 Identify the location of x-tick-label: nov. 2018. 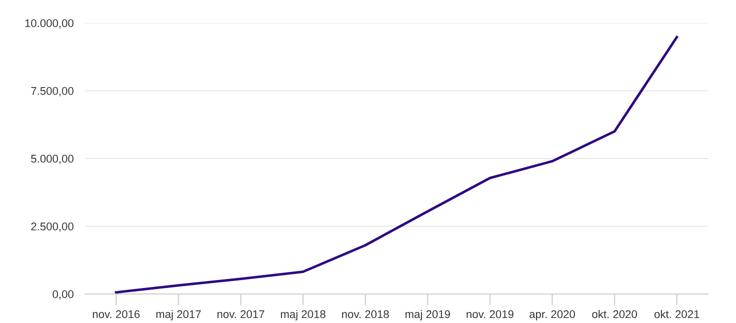
(365, 314).